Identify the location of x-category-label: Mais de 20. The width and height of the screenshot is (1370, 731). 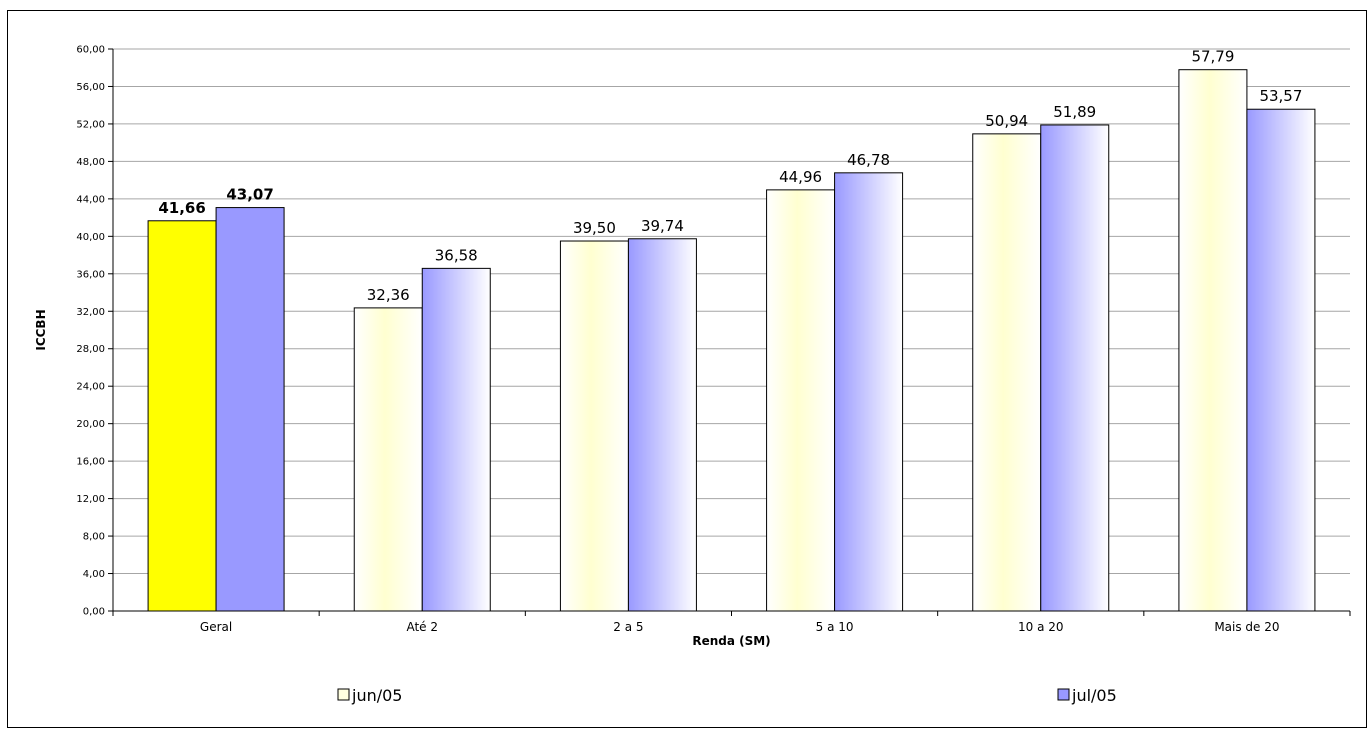
(1246, 627).